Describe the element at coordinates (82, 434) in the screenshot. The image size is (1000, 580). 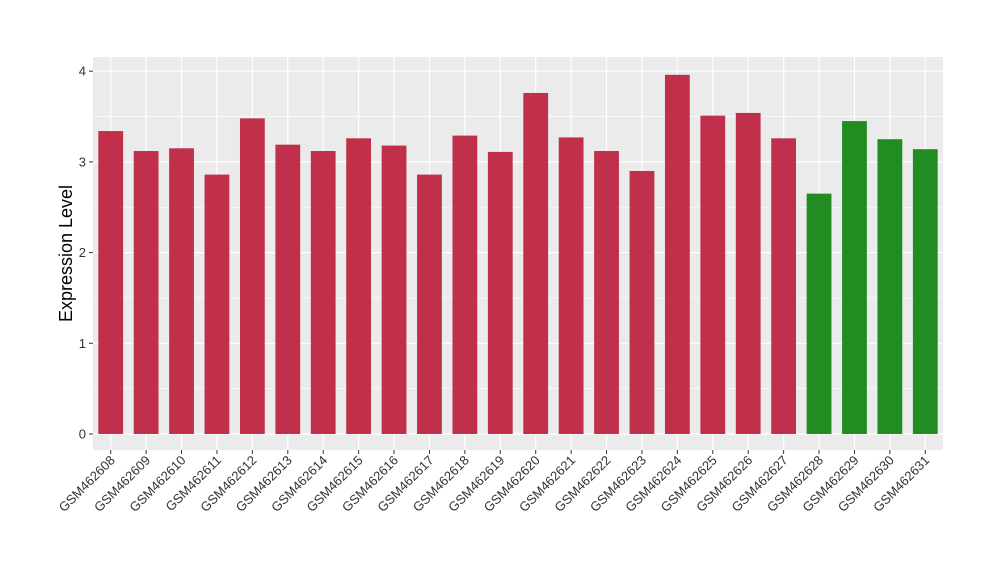
I see `y-tick-label: 0` at that location.